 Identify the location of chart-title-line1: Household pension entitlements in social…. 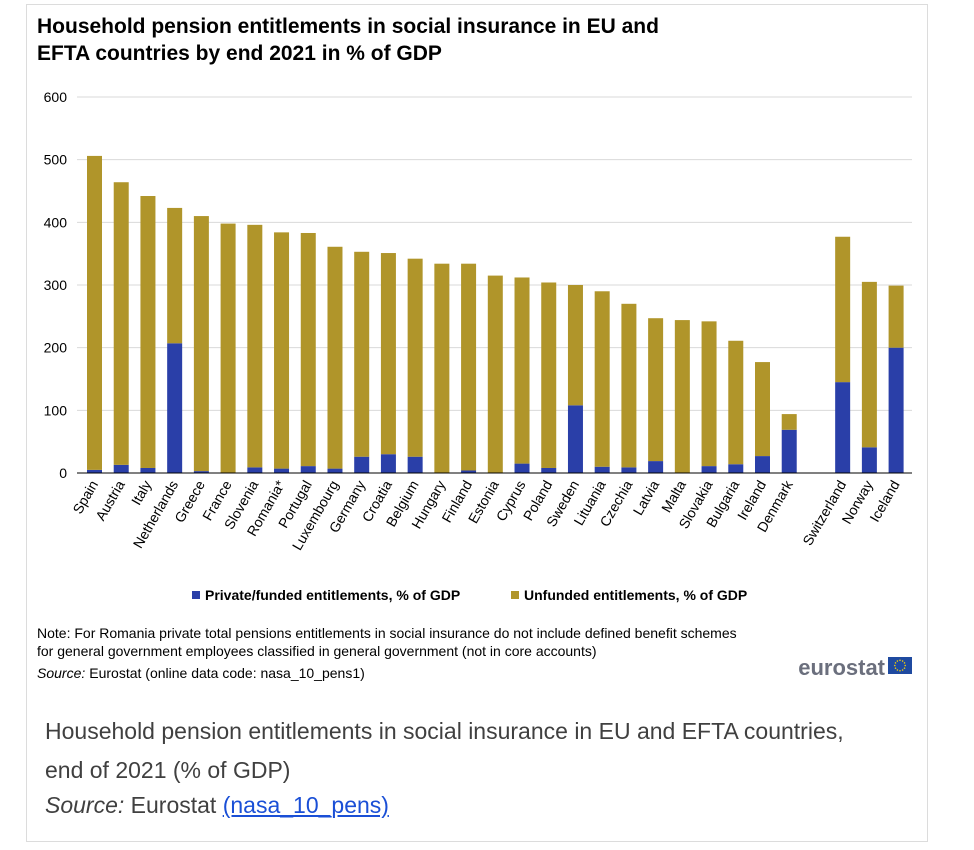
(348, 26).